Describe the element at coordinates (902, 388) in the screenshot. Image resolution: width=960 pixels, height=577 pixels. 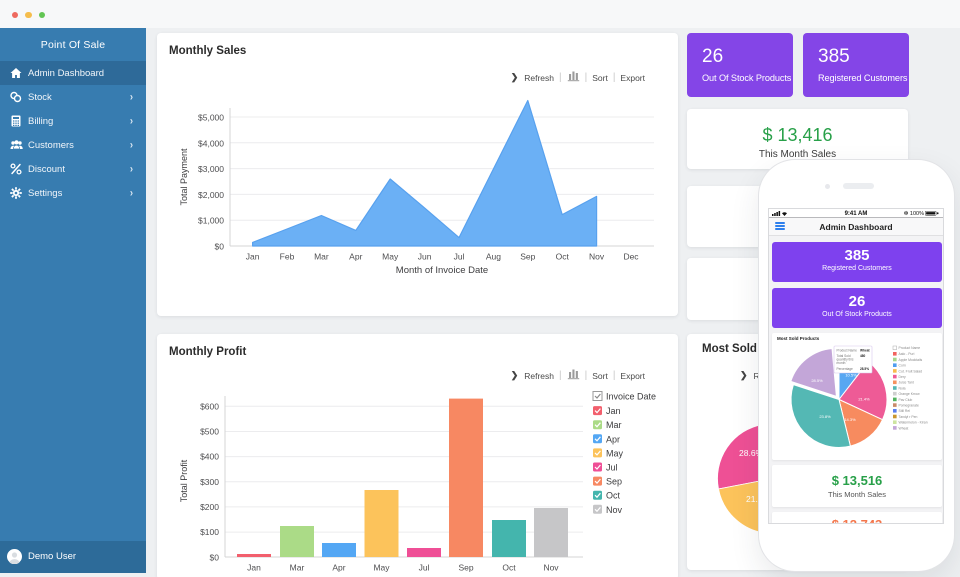
I see `svg-text: Nola` at that location.